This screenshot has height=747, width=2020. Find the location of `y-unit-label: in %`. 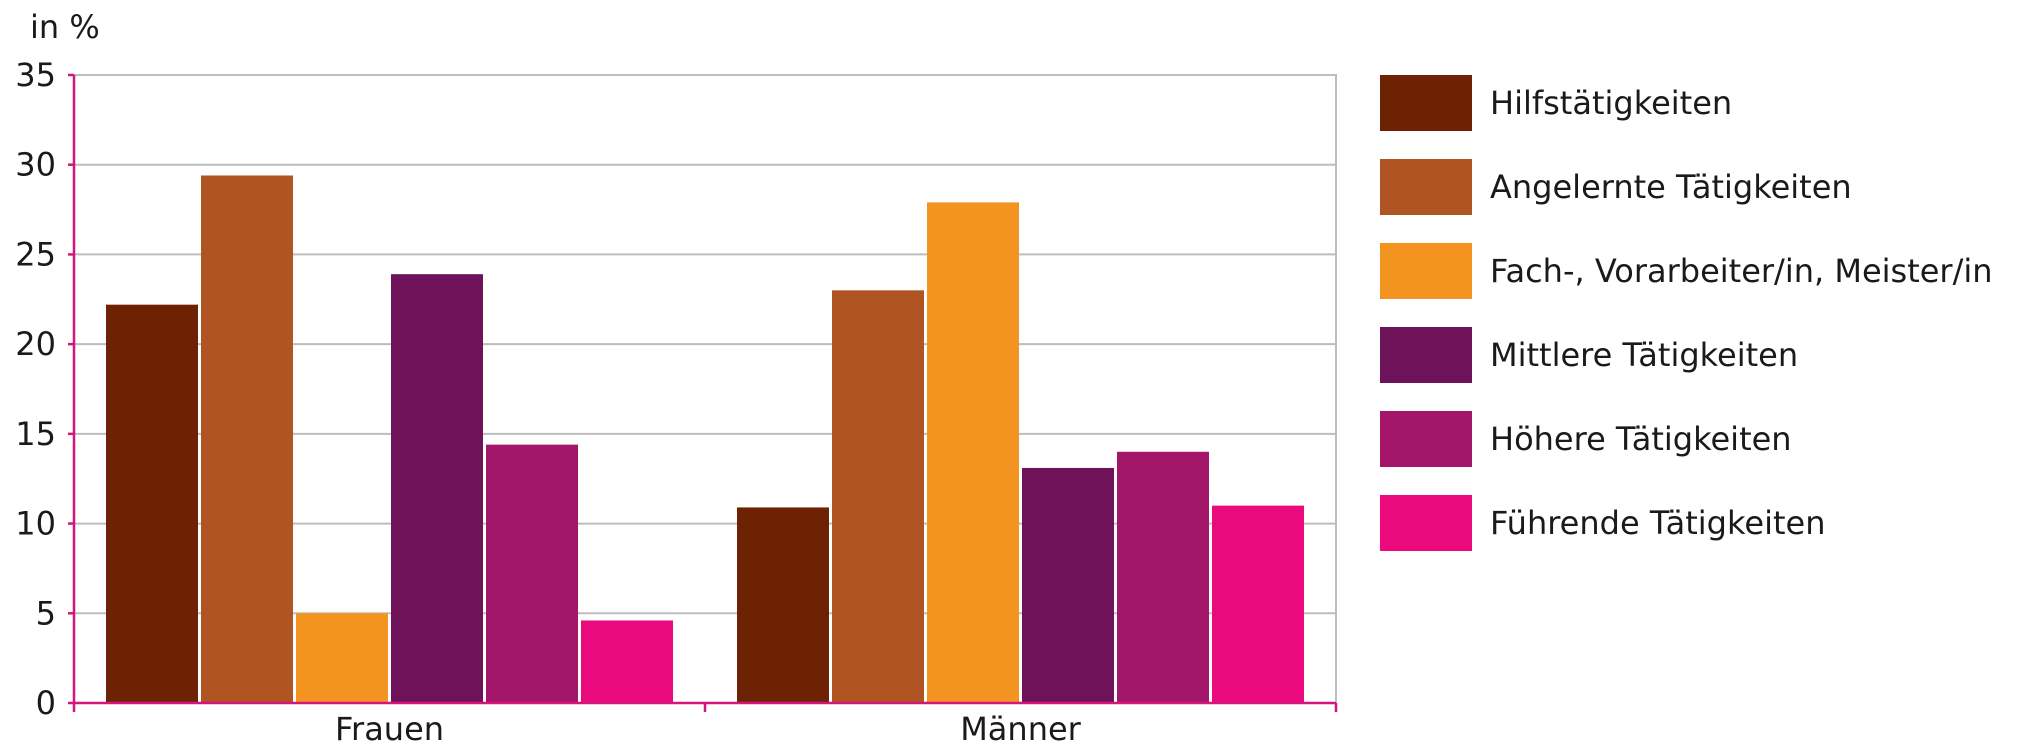

y-unit-label: in % is located at coordinates (65, 27).